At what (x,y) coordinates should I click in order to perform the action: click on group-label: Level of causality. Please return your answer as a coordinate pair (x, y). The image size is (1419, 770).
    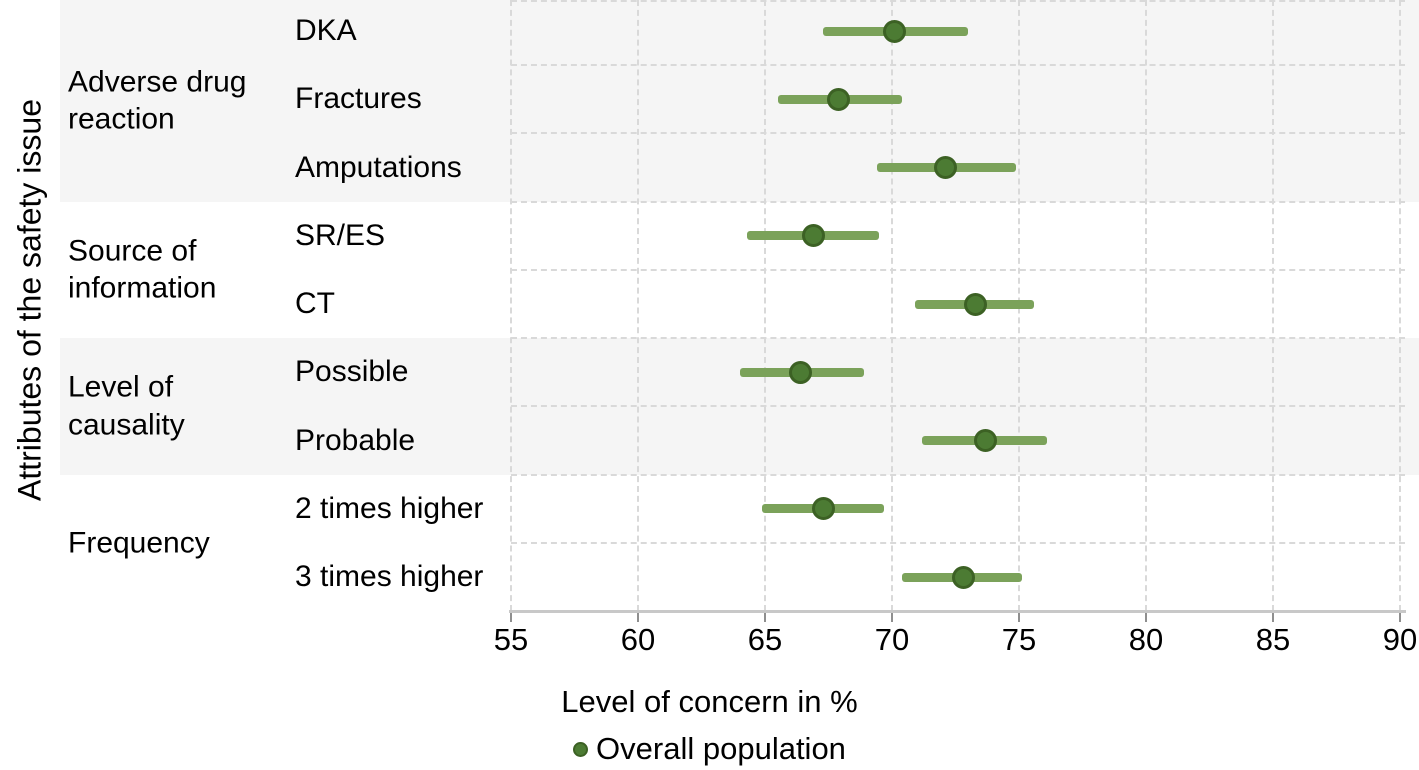
    Looking at the image, I should click on (126, 406).